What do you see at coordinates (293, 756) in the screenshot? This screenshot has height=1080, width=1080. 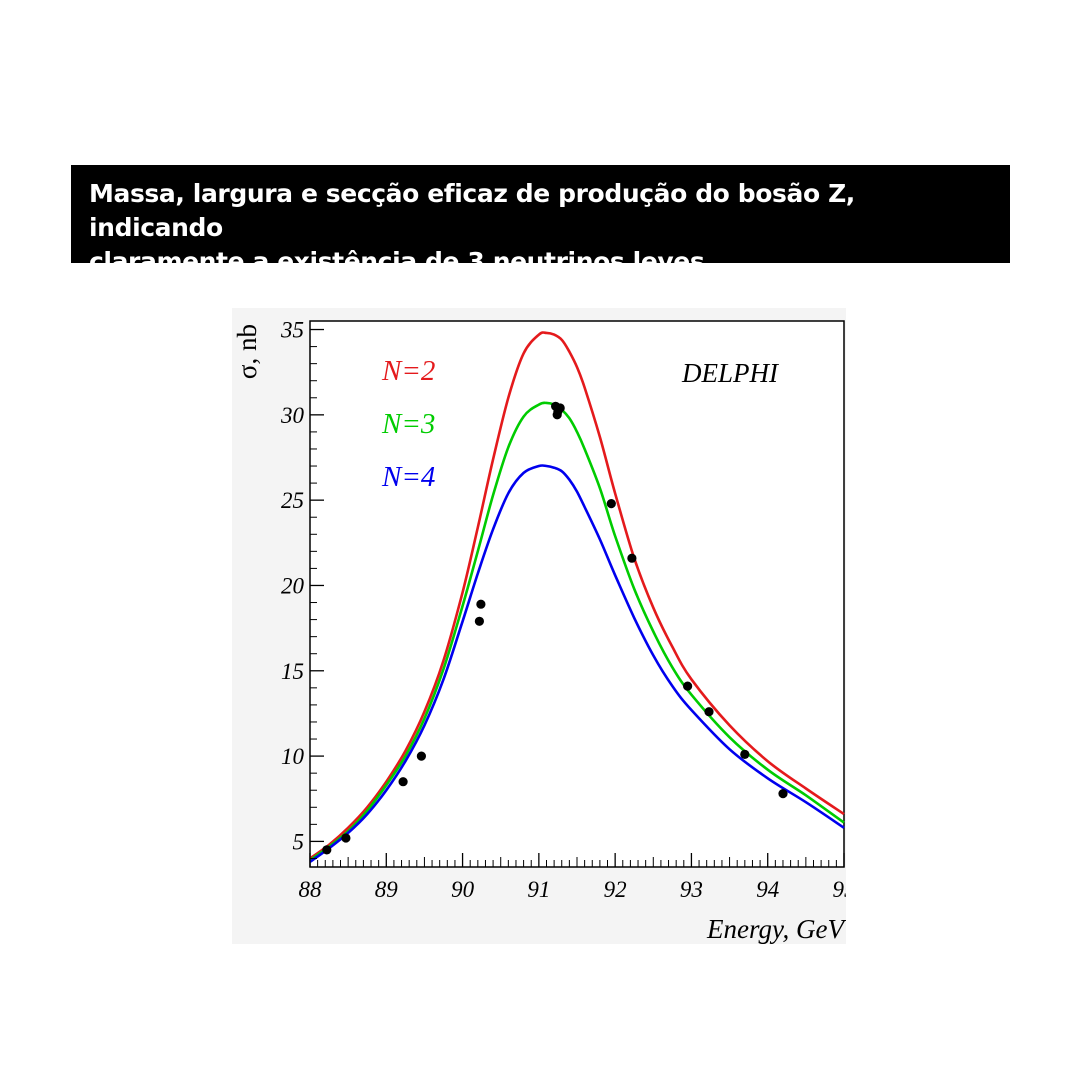 I see `y-tick-label: 10` at bounding box center [293, 756].